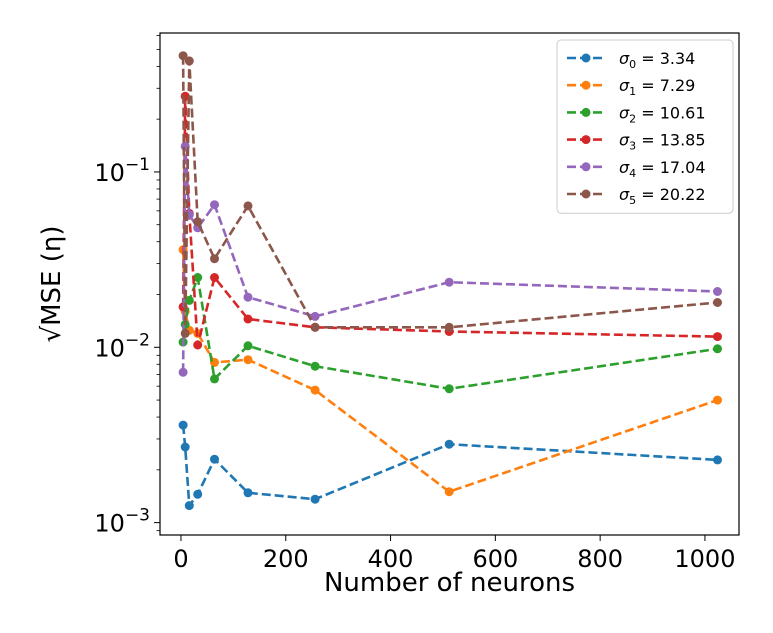  What do you see at coordinates (391, 559) in the screenshot?
I see `x-tick-label-2: 400` at bounding box center [391, 559].